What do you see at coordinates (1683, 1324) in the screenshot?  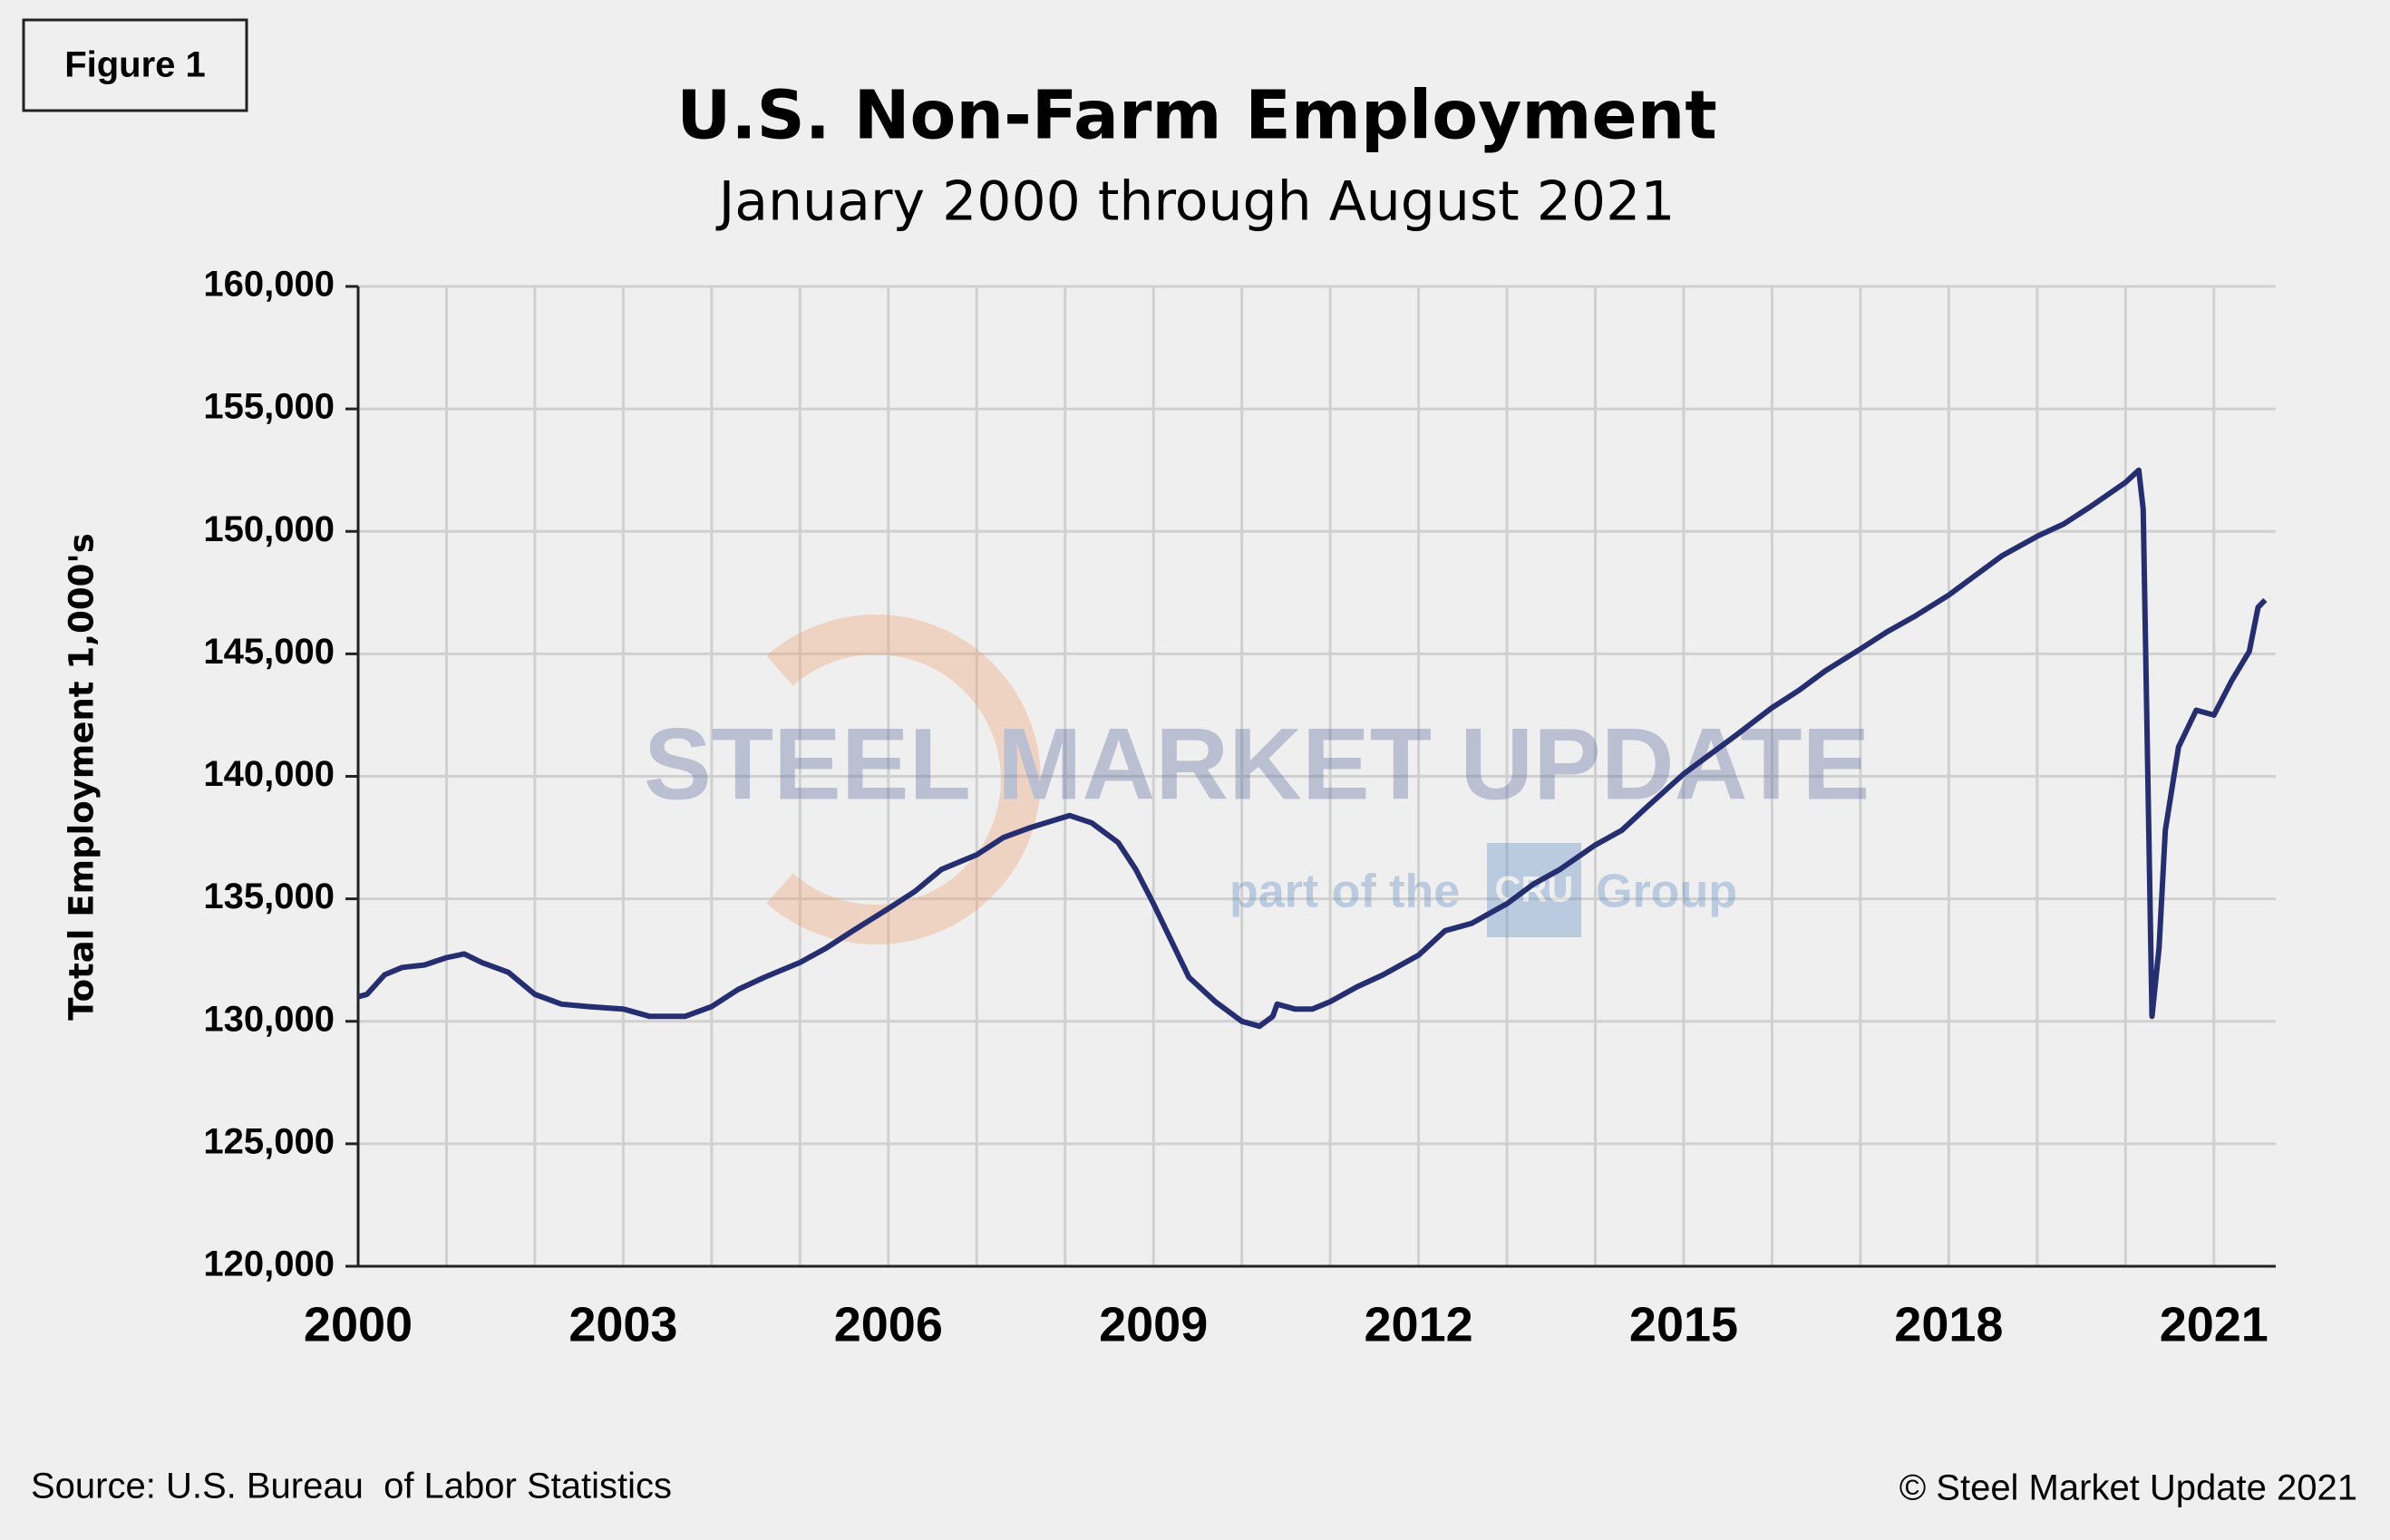 I see `x-tick-label: 2015` at bounding box center [1683, 1324].